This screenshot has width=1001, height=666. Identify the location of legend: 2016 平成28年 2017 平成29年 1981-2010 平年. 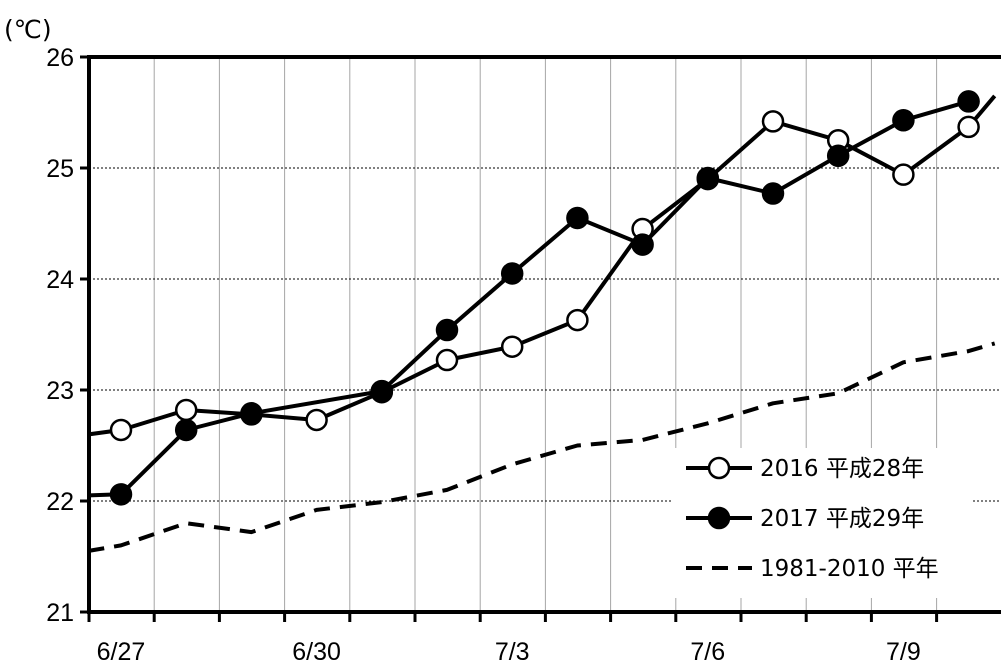
(822, 523).